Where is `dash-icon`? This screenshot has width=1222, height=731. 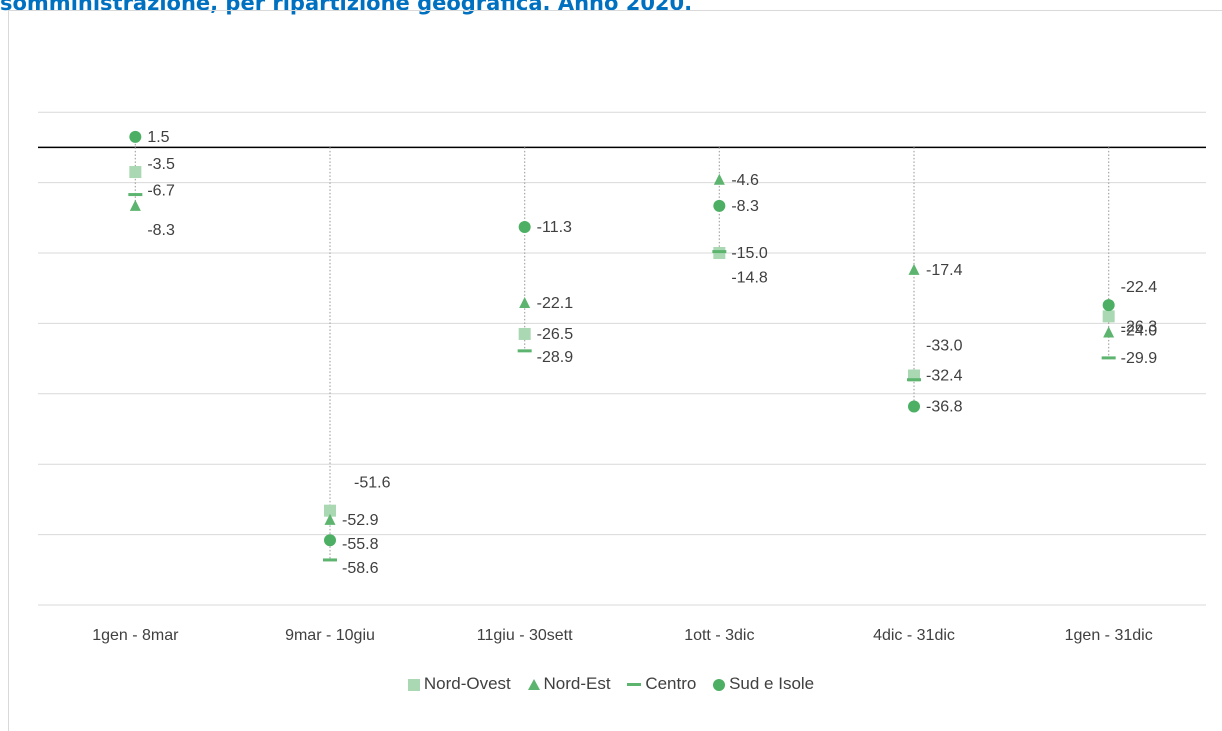 dash-icon is located at coordinates (634, 685).